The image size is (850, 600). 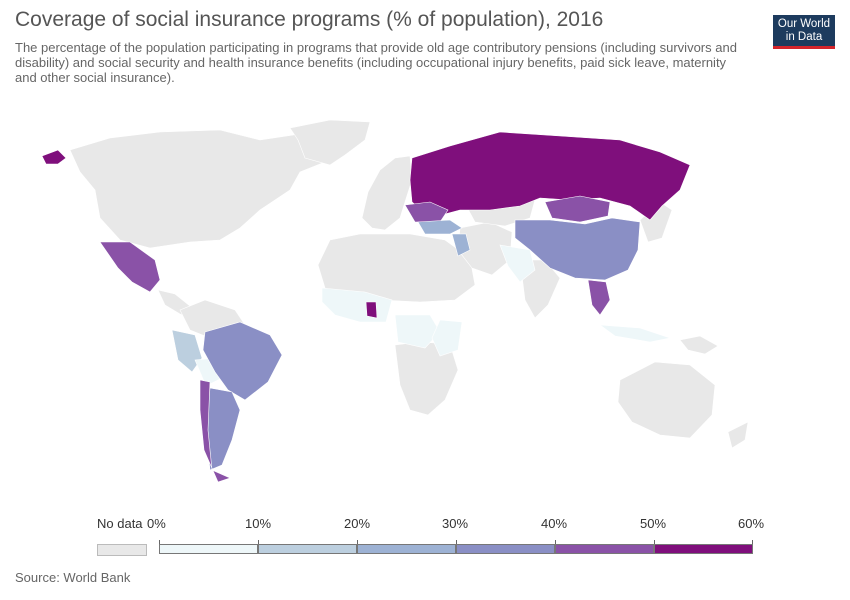 I want to click on legend-tick-label-10: 10%, so click(x=258, y=523).